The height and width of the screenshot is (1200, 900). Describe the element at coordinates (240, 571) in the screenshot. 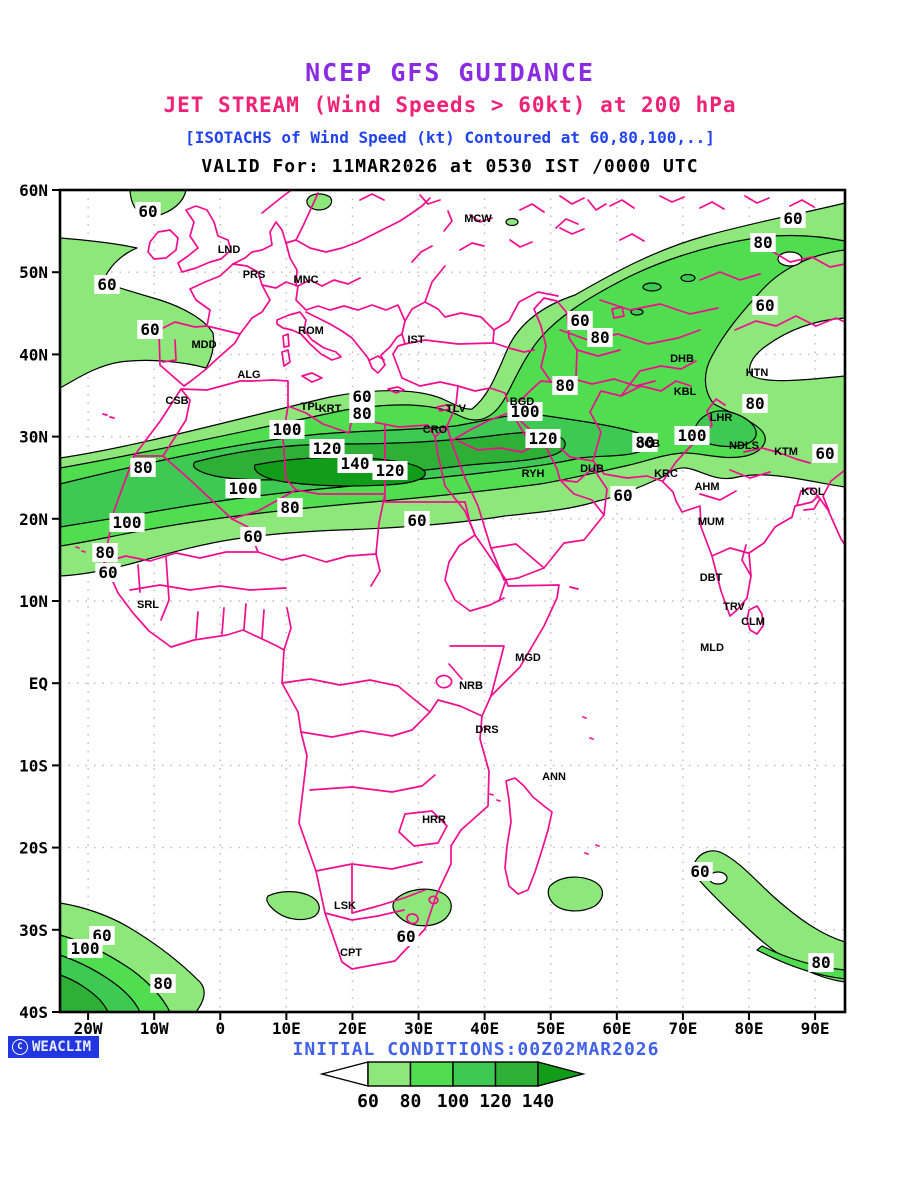

I see `borders-sahel` at that location.